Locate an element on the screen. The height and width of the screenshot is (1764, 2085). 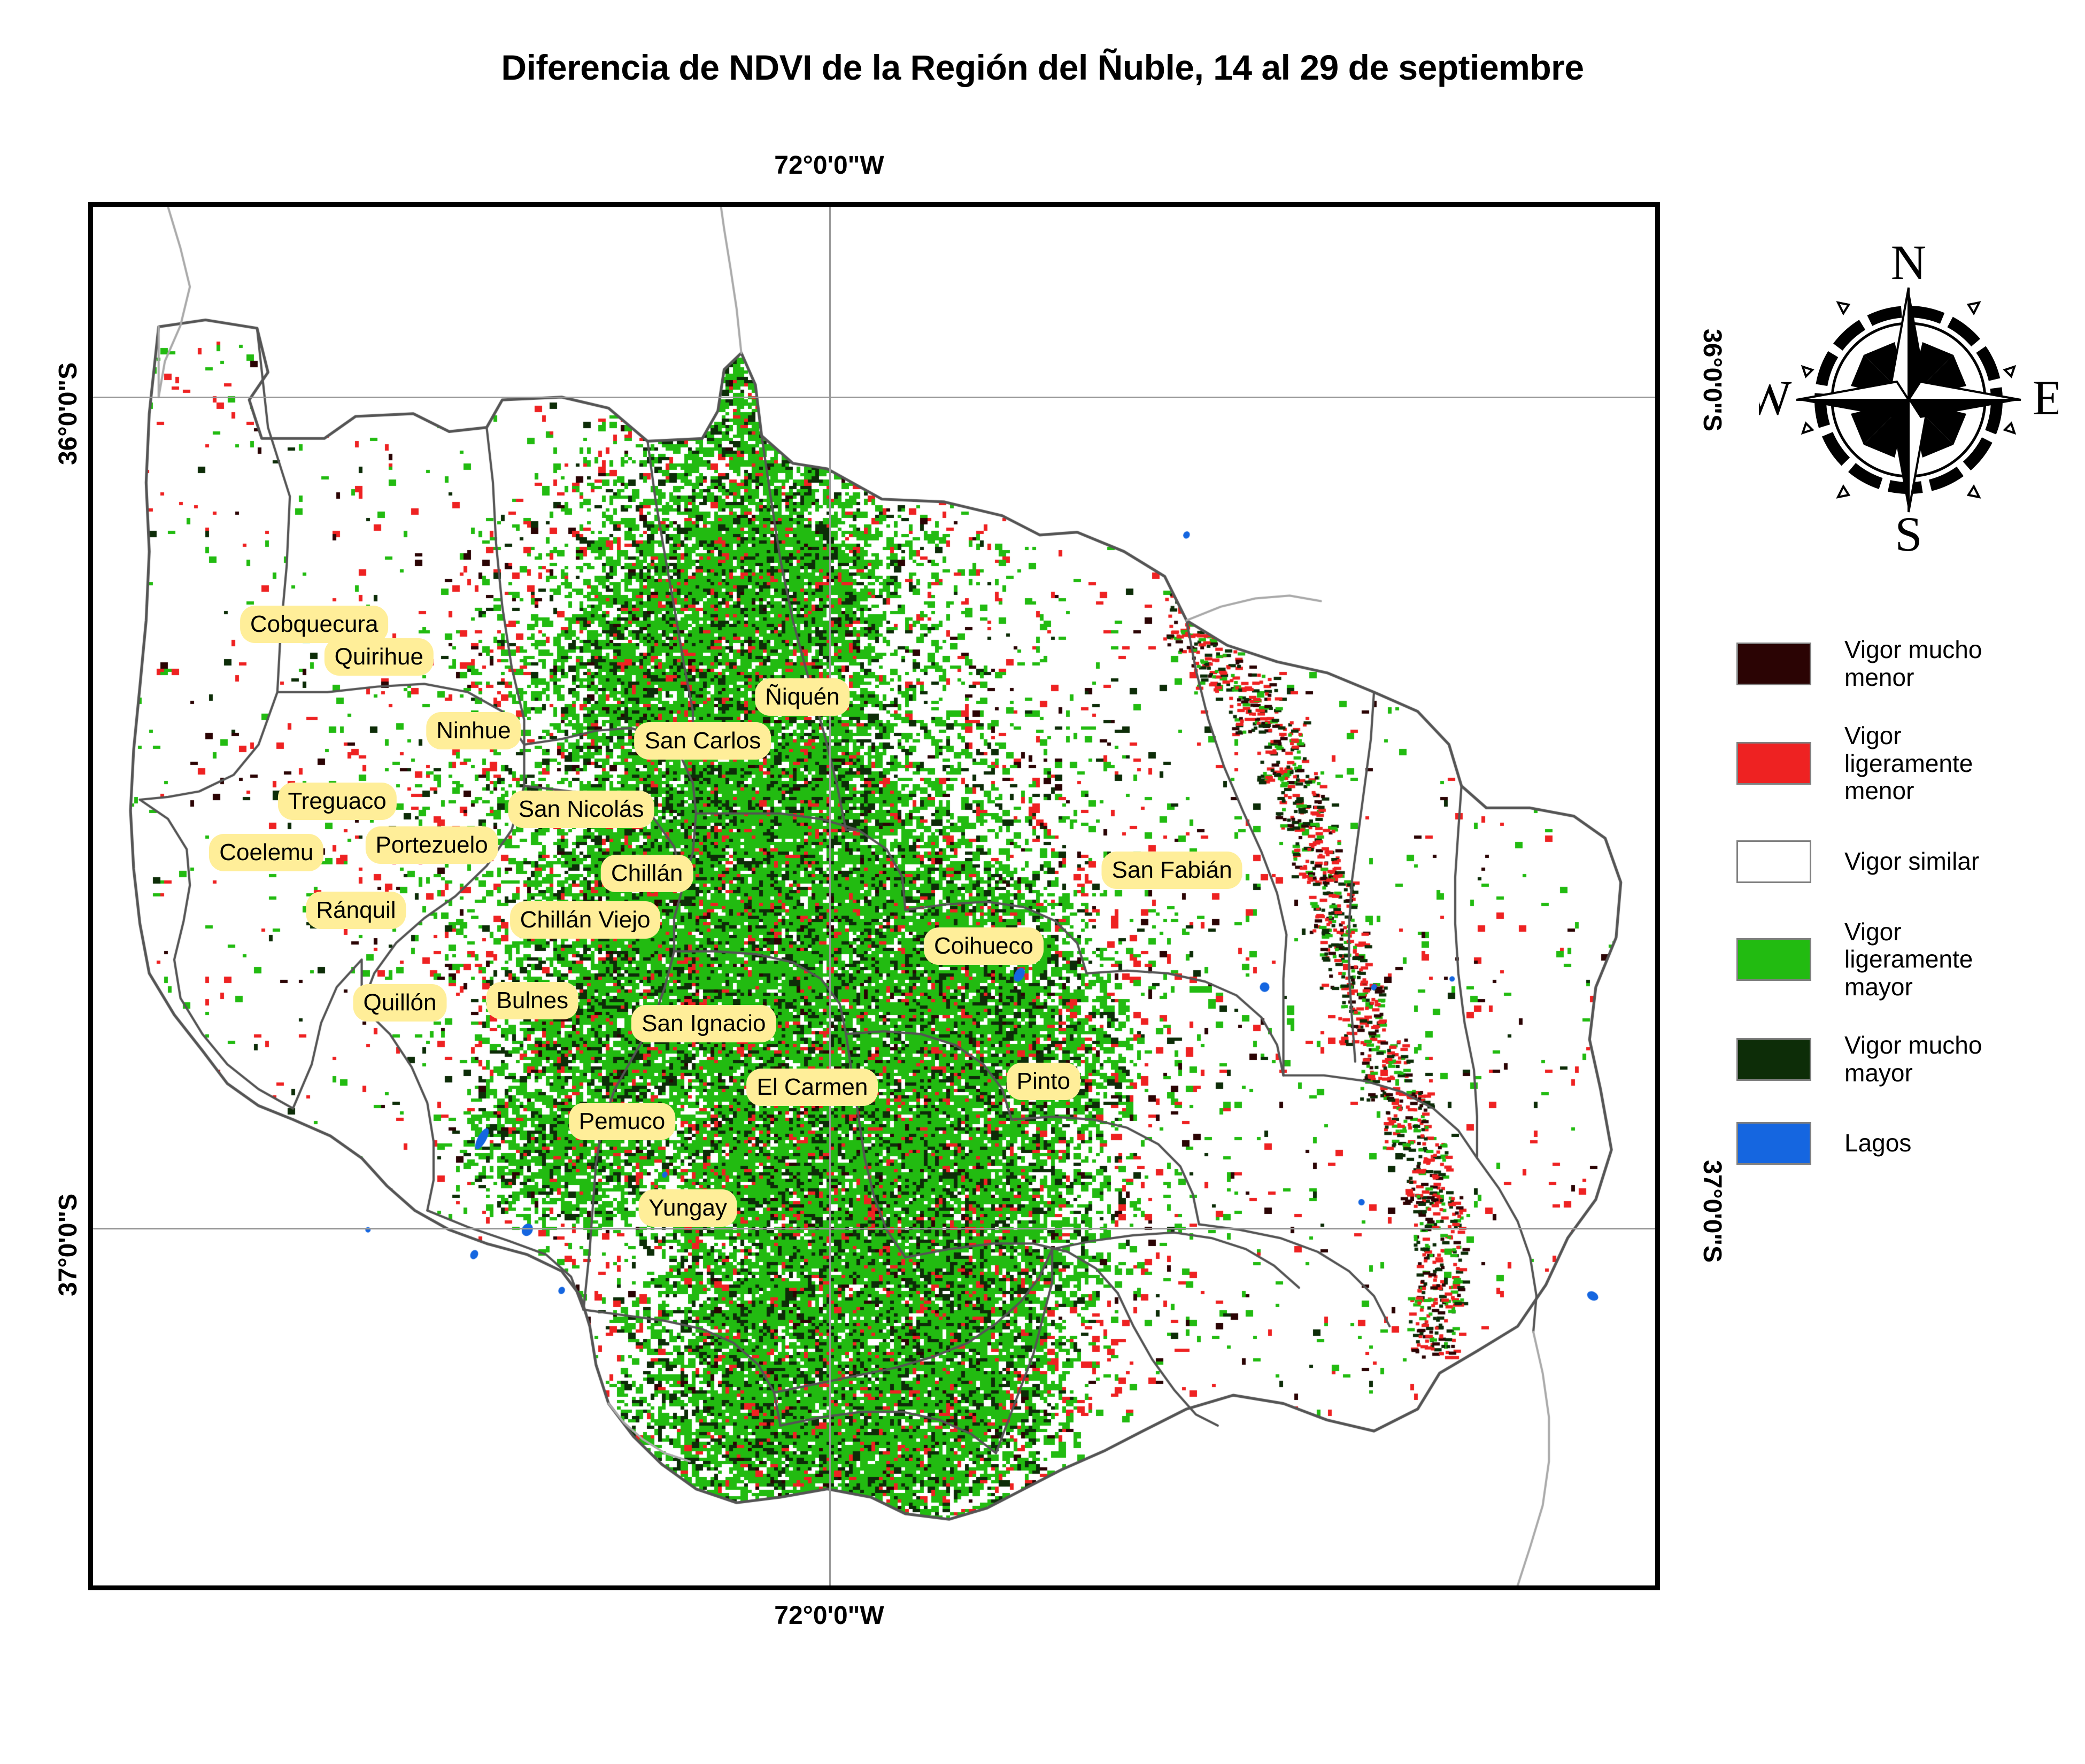
place-label: Ñiquén is located at coordinates (802, 697).